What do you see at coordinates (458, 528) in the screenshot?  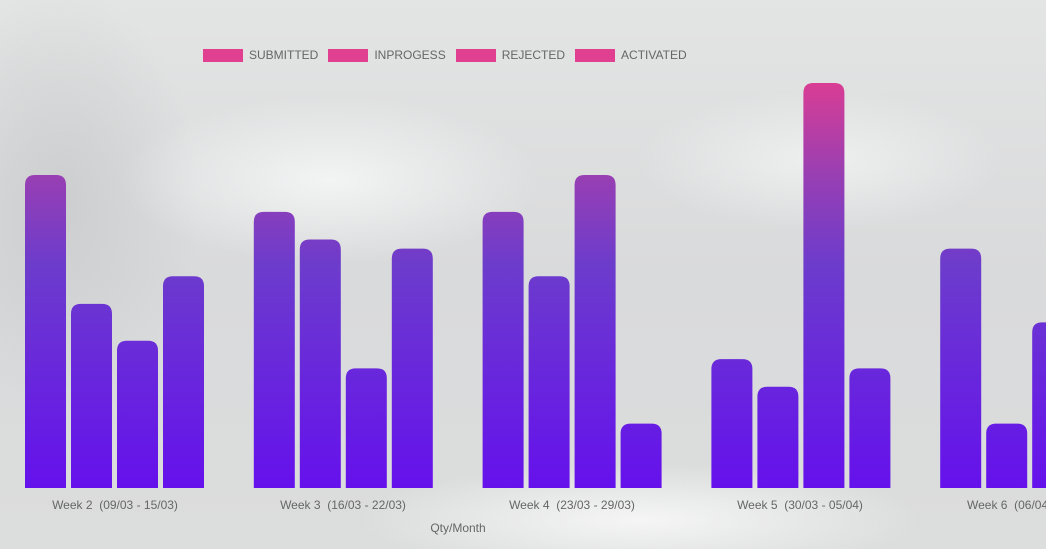 I see `x-axis-title: Qty/Month` at bounding box center [458, 528].